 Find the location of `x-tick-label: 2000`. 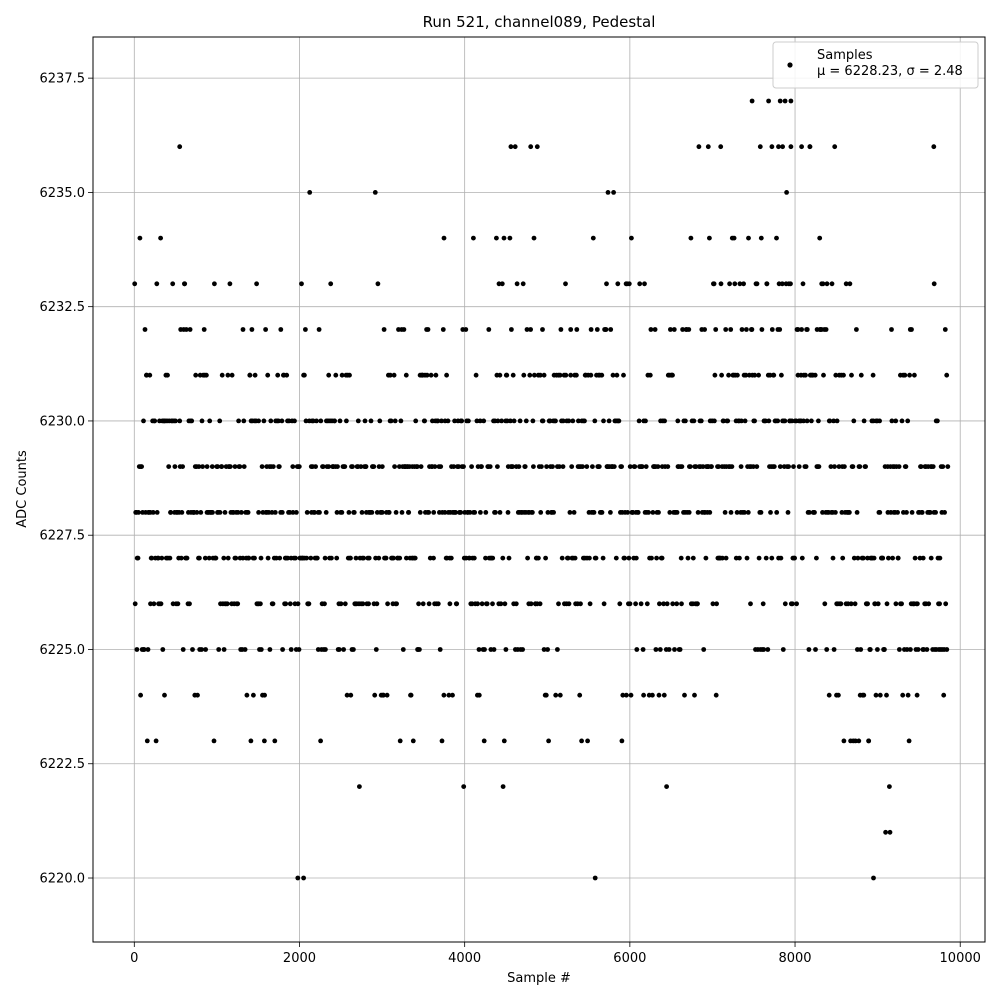

x-tick-label: 2000 is located at coordinates (299, 958).